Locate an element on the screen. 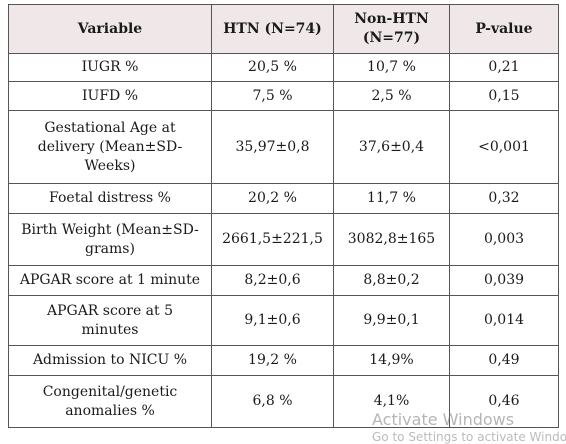  row-htn-value: 20,5 % is located at coordinates (272, 67).